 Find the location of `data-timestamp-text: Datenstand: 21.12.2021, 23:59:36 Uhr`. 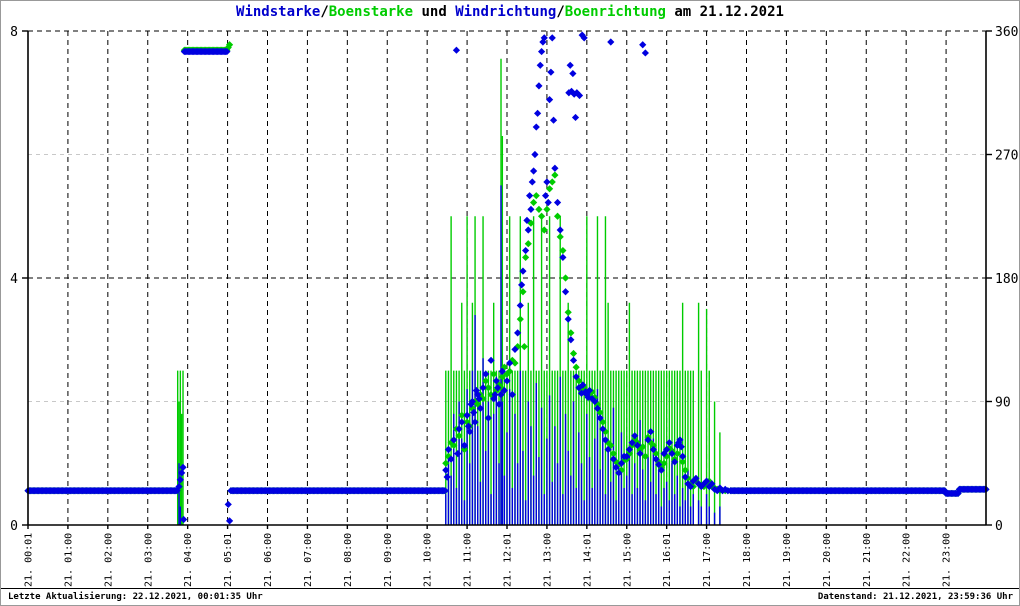

data-timestamp-text: Datenstand: 21.12.2021, 23:59:36 Uhr is located at coordinates (915, 597).